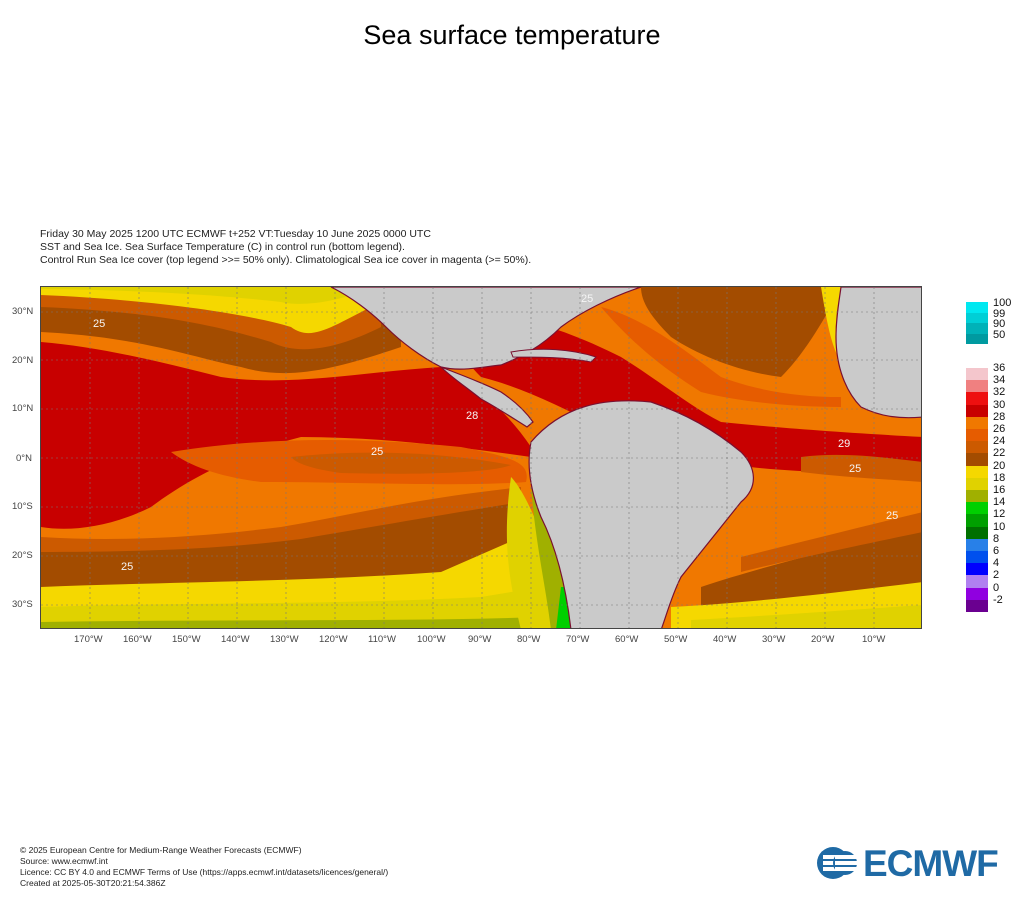 The height and width of the screenshot is (922, 1024). Describe the element at coordinates (999, 334) in the screenshot. I see `legend-label: 50` at that location.